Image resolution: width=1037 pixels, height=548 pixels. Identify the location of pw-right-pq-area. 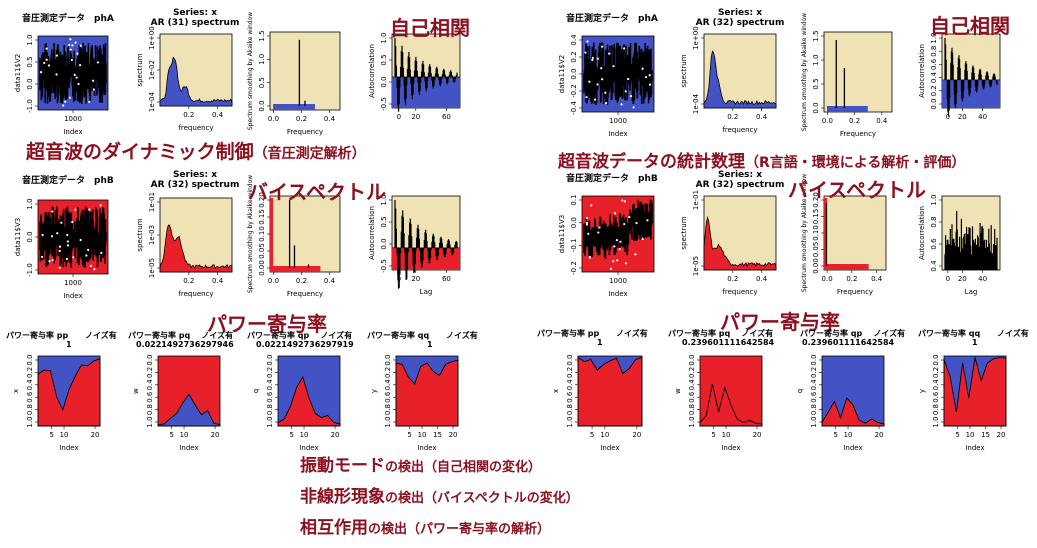
(731, 405).